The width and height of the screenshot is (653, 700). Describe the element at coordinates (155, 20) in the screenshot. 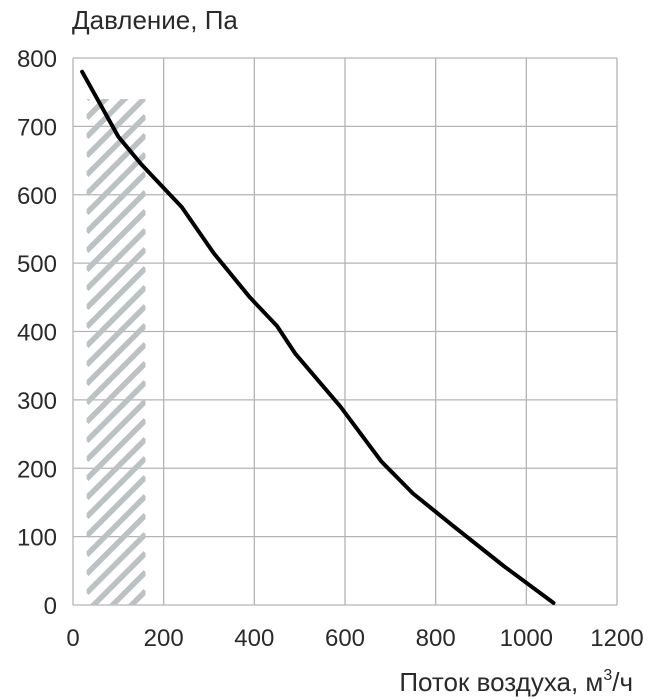

I see `y-axis-title: Давление, Па` at that location.